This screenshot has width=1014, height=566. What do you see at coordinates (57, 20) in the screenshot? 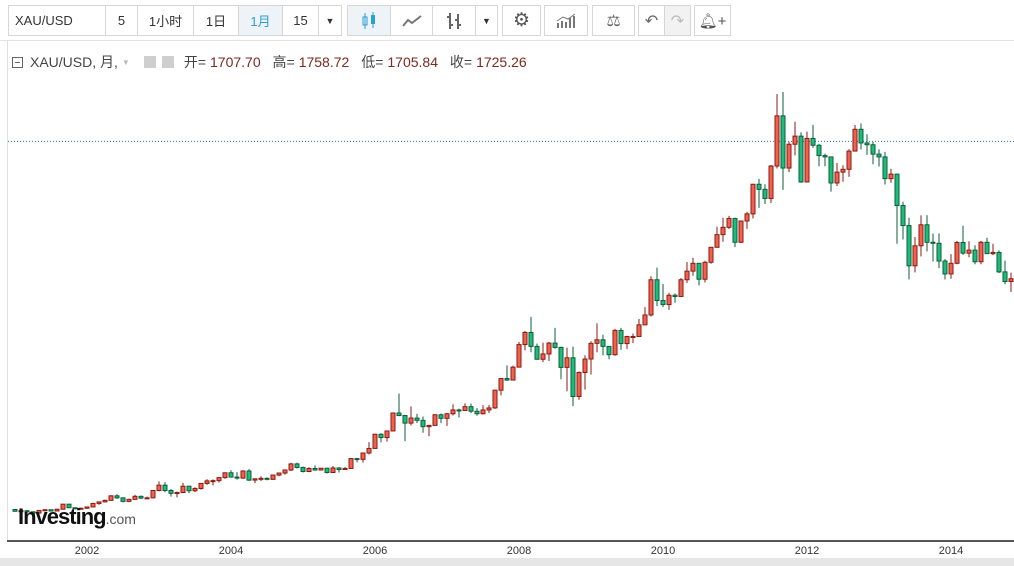
I see `symbol-input: XAU/USD` at bounding box center [57, 20].